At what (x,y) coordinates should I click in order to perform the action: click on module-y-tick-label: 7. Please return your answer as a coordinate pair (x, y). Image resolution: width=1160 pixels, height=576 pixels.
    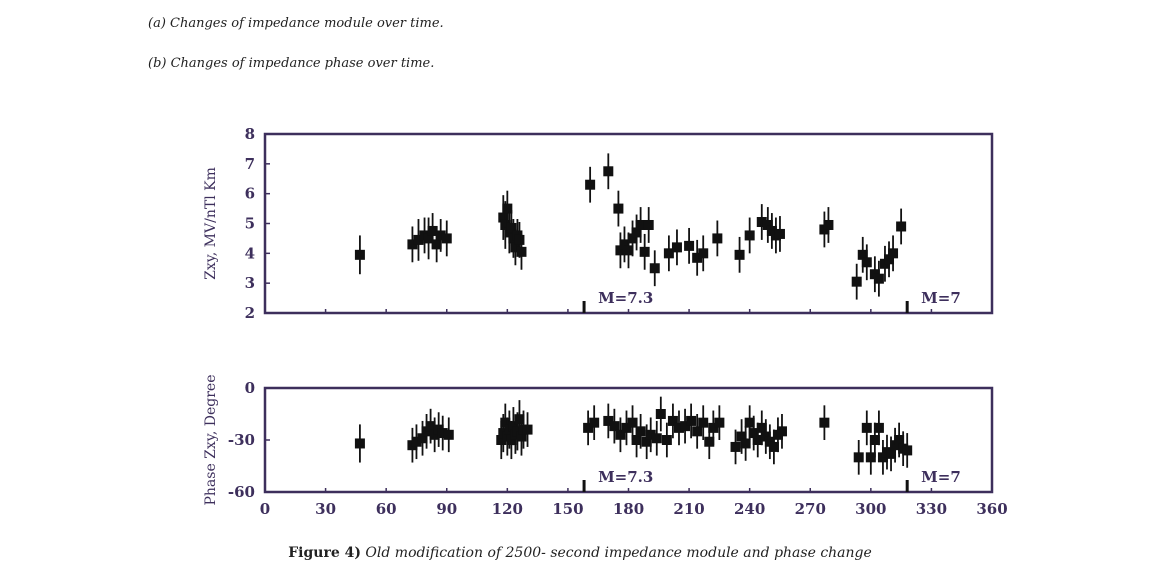
    Looking at the image, I should click on (250, 164).